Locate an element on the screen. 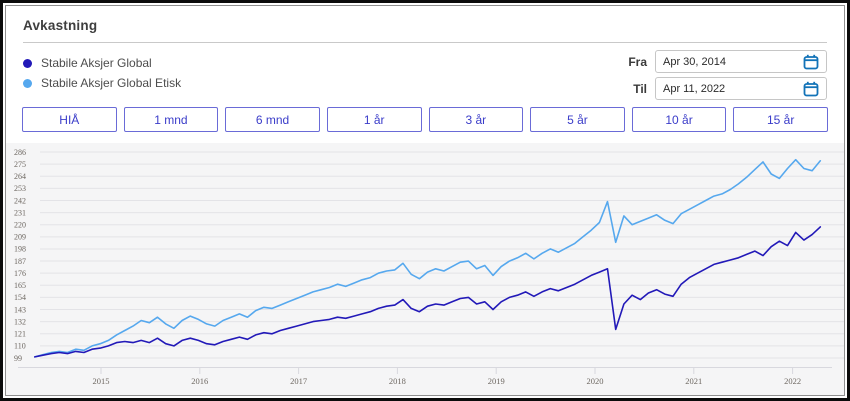 This screenshot has height=401, width=850. legend-label: Stabile Aksjer Global Etisk is located at coordinates (111, 83).